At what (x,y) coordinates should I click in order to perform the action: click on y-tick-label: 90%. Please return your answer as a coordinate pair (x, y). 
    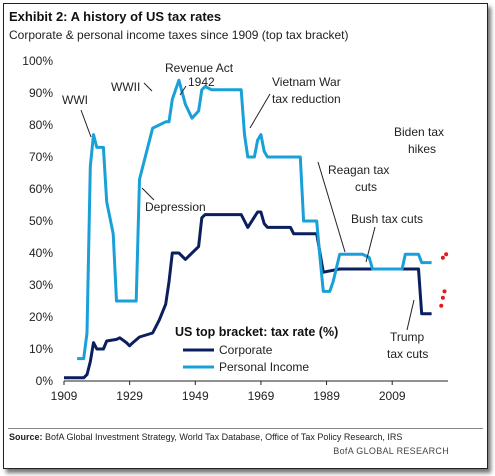
    Looking at the image, I should click on (41, 93).